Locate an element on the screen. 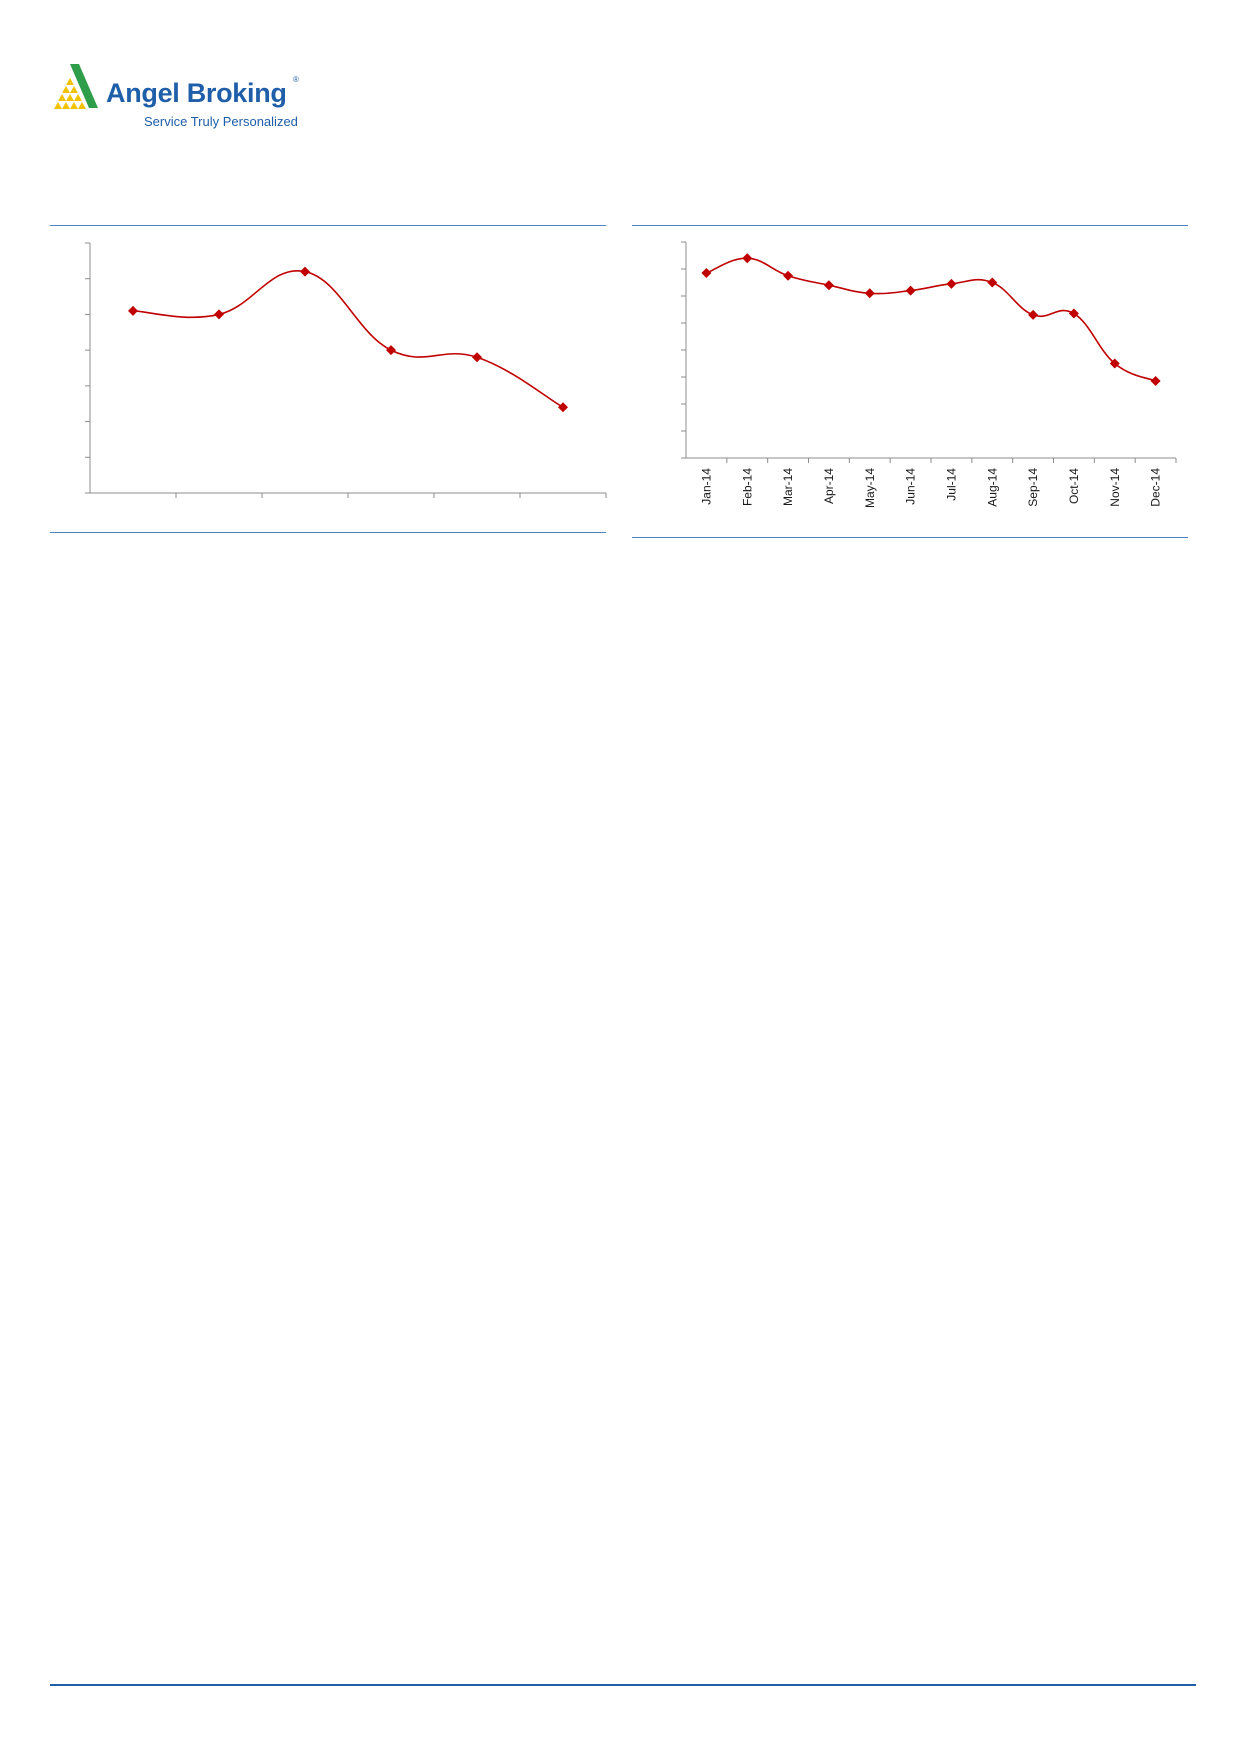  x-tick-label: Oct-14 is located at coordinates (1074, 486).